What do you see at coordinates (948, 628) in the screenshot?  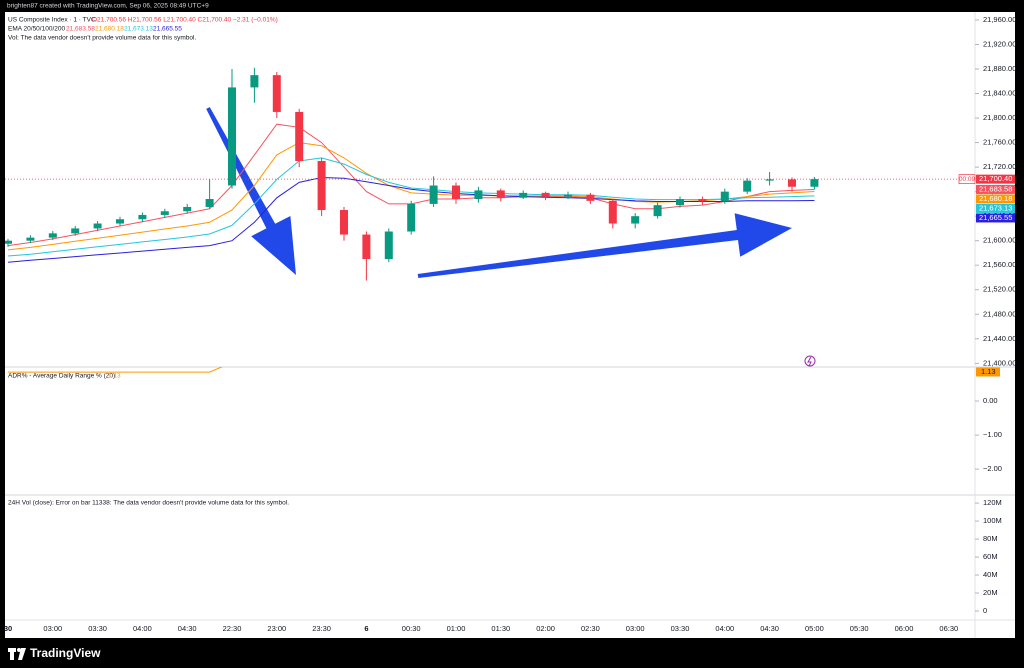 I see `x-tick-label: 06:30` at bounding box center [948, 628].